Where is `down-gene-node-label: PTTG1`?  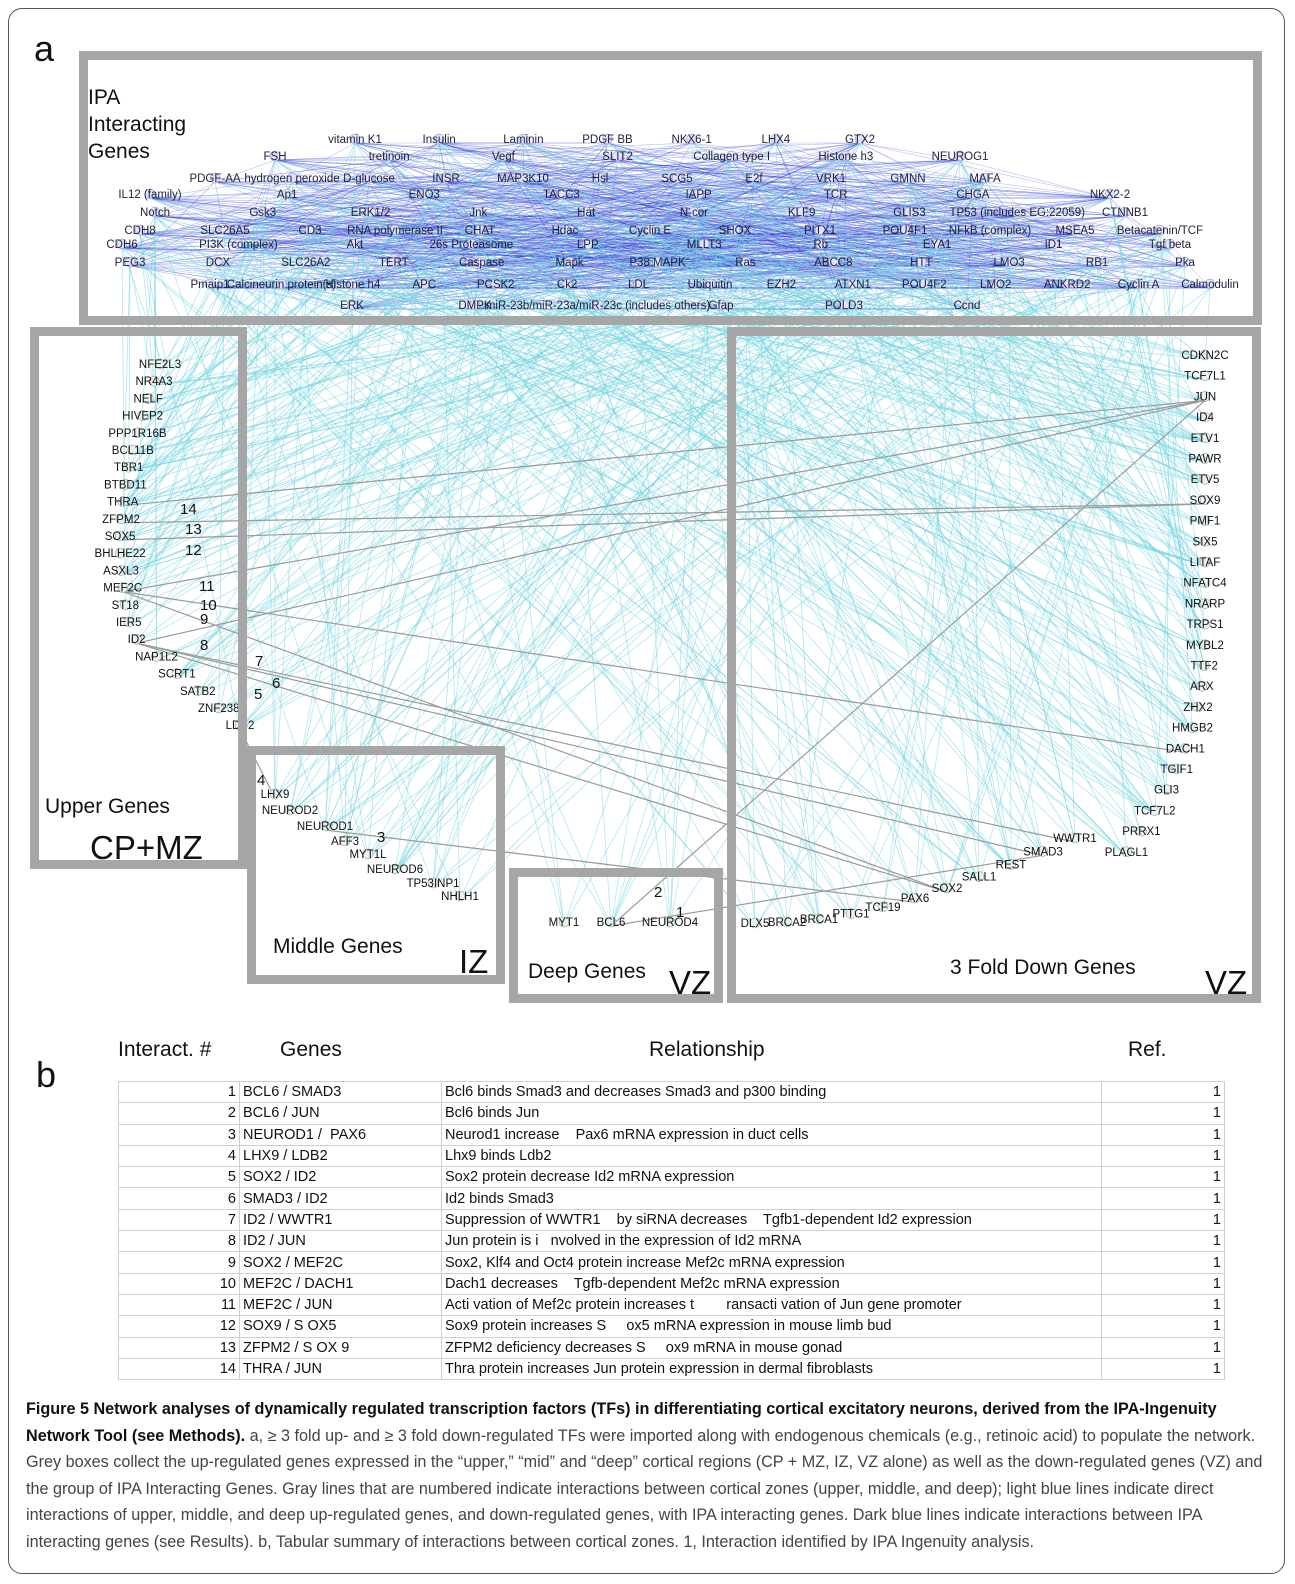 down-gene-node-label: PTTG1 is located at coordinates (850, 915).